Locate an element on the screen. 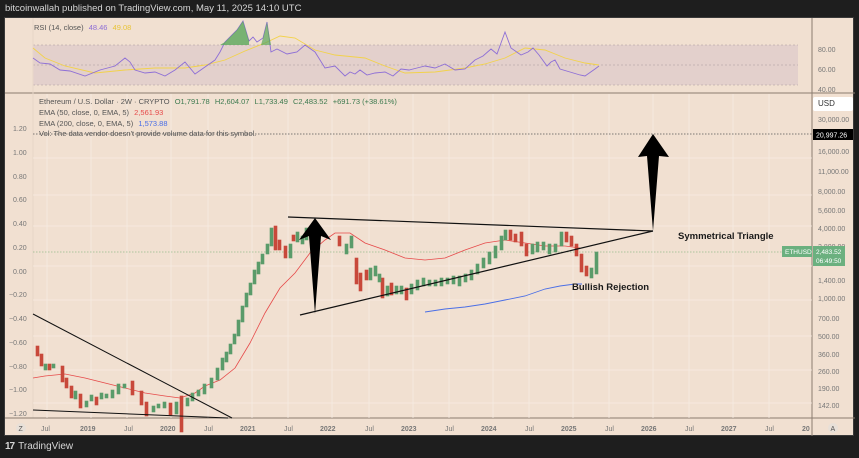 This screenshot has height=458, width=859. svg-text: 0.00 is located at coordinates (20, 272).